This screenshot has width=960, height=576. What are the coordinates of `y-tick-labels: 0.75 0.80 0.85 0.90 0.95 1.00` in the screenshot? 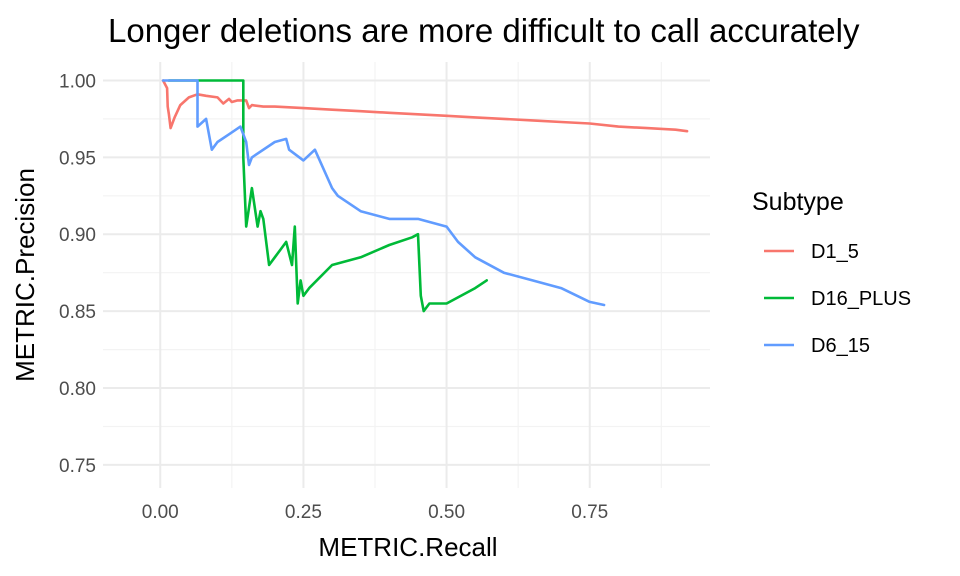 It's located at (77, 273).